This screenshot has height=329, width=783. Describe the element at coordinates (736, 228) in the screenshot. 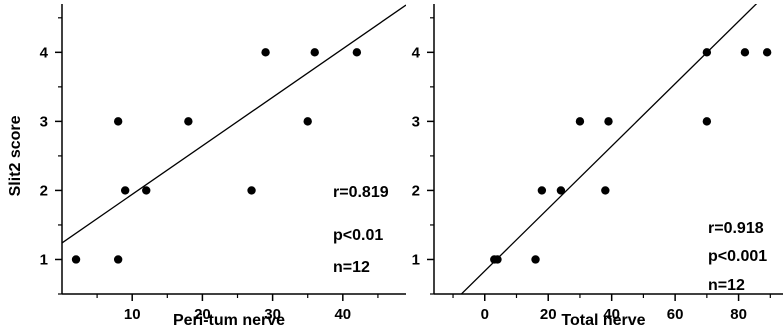

I see `stats-label: r=0.918` at that location.